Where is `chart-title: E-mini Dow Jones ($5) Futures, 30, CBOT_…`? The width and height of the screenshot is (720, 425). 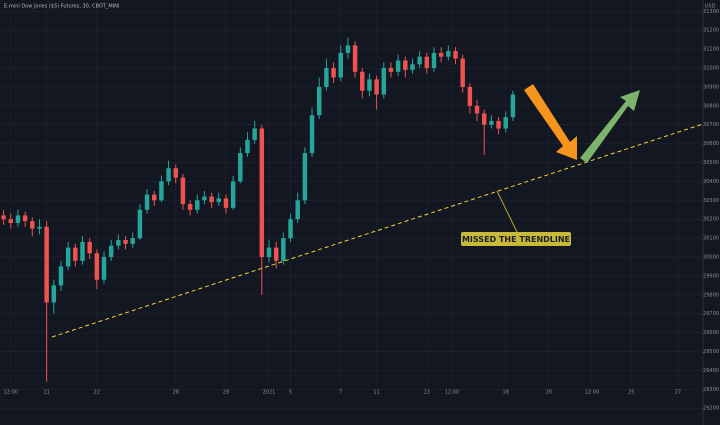 chart-title: E-mini Dow Jones ($5) Futures, 30, CBOT_… is located at coordinates (61, 7).